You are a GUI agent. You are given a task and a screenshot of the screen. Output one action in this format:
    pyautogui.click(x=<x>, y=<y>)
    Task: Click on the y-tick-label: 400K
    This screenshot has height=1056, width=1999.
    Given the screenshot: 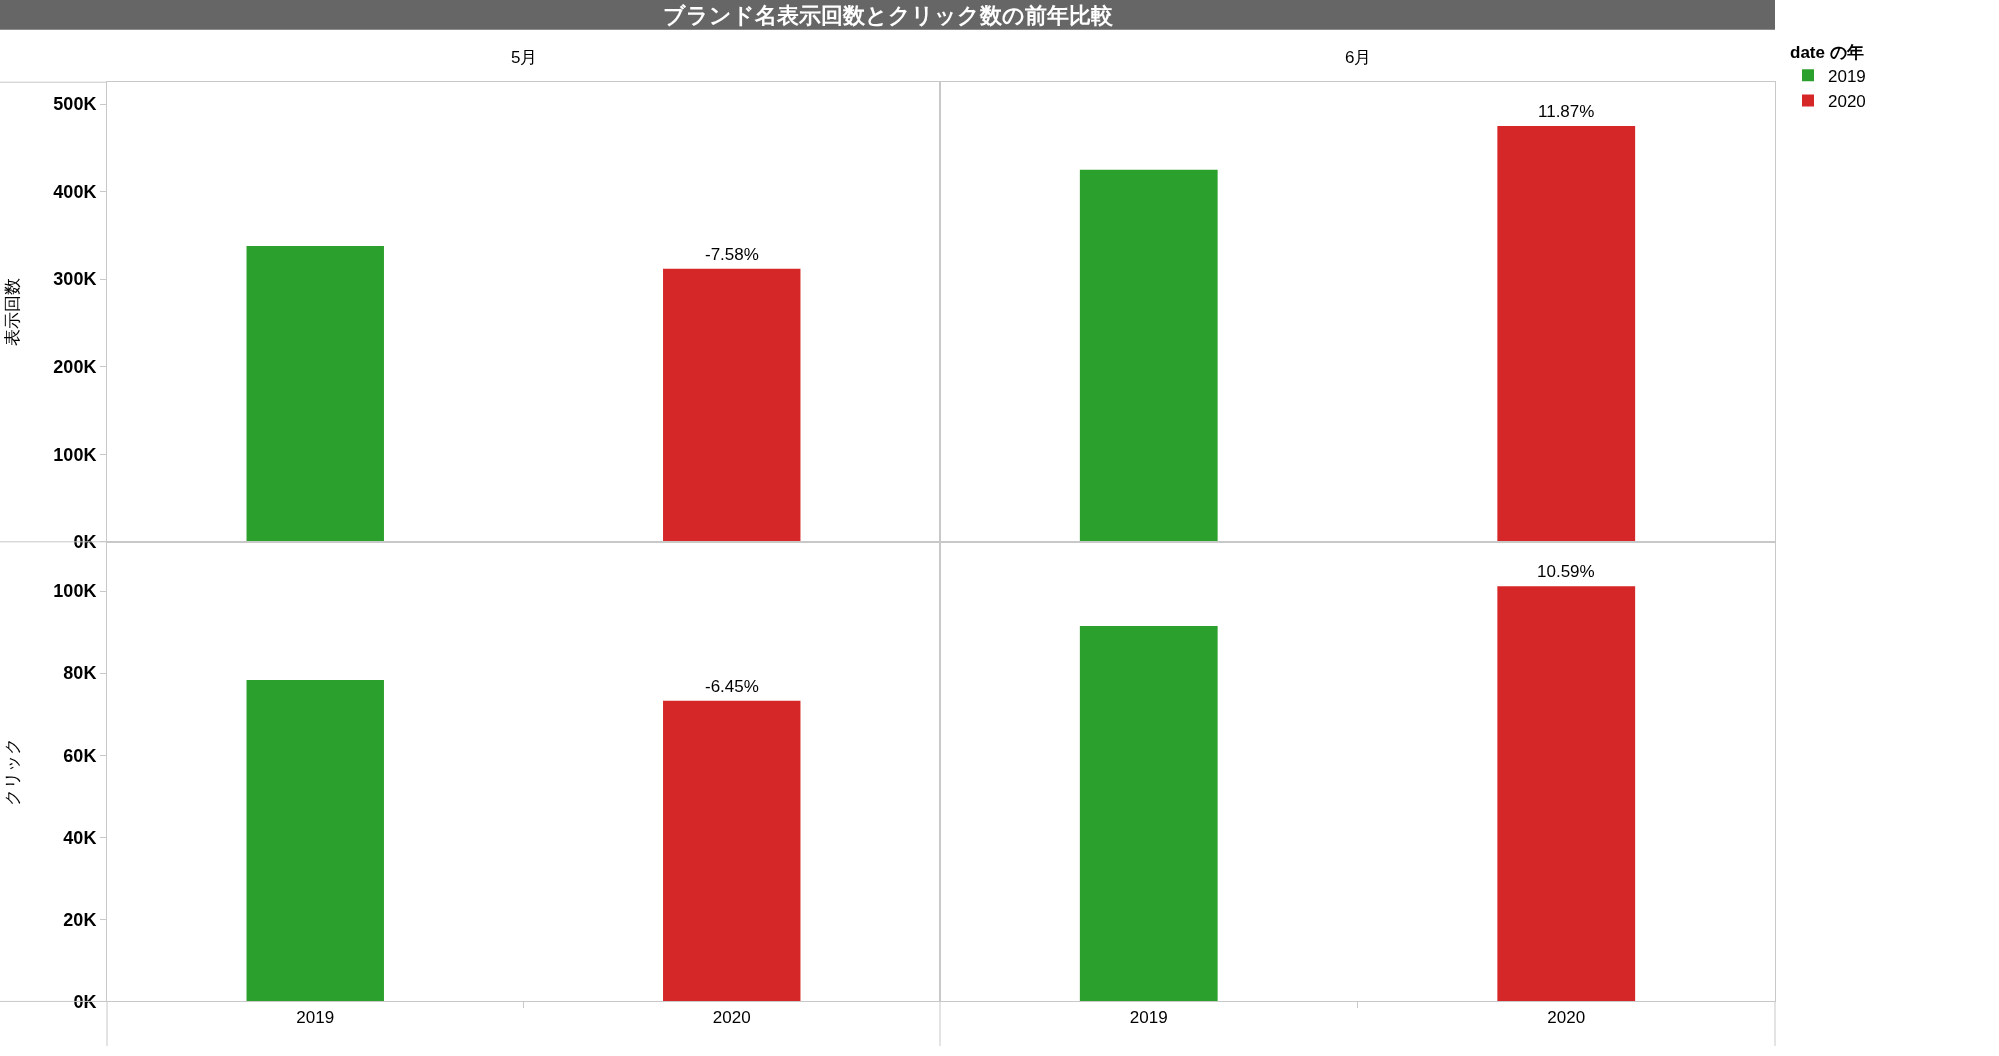 What is the action you would take?
    pyautogui.click(x=75, y=191)
    